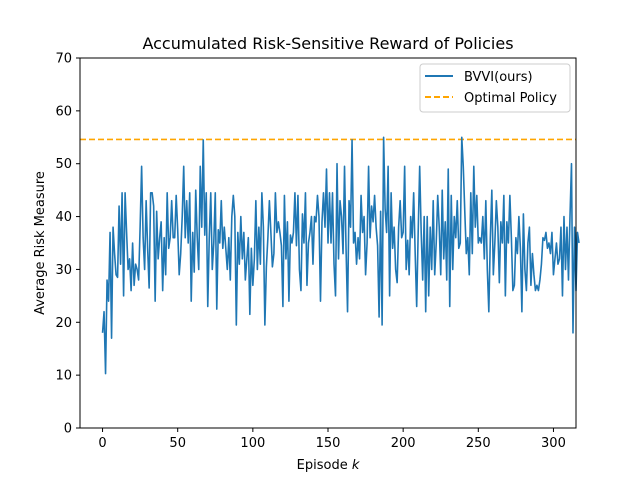  Describe the element at coordinates (498, 77) in the screenshot. I see `legend-label-bvvi: BVVI(ours)` at that location.